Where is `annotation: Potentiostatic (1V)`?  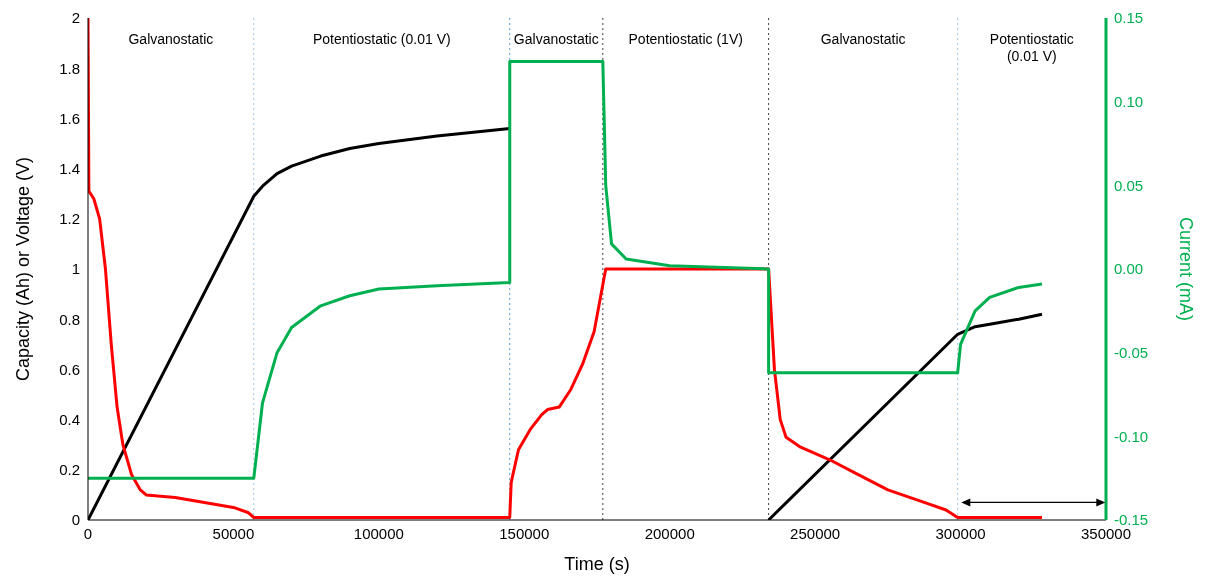
annotation: Potentiostatic (1V) is located at coordinates (685, 39).